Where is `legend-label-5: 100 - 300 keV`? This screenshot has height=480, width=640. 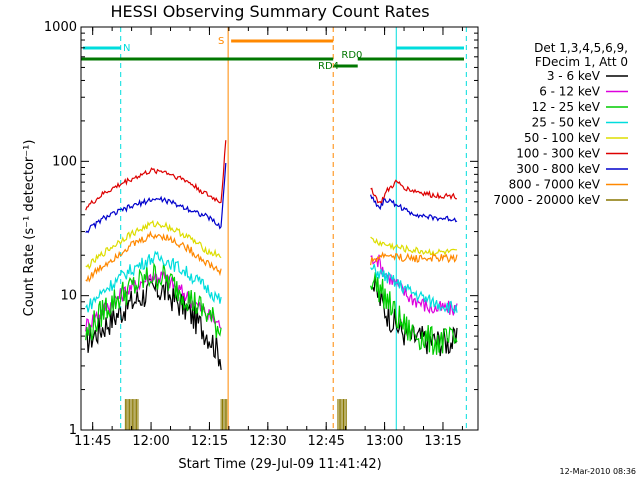
legend-label-5: 100 - 300 keV is located at coordinates (558, 154).